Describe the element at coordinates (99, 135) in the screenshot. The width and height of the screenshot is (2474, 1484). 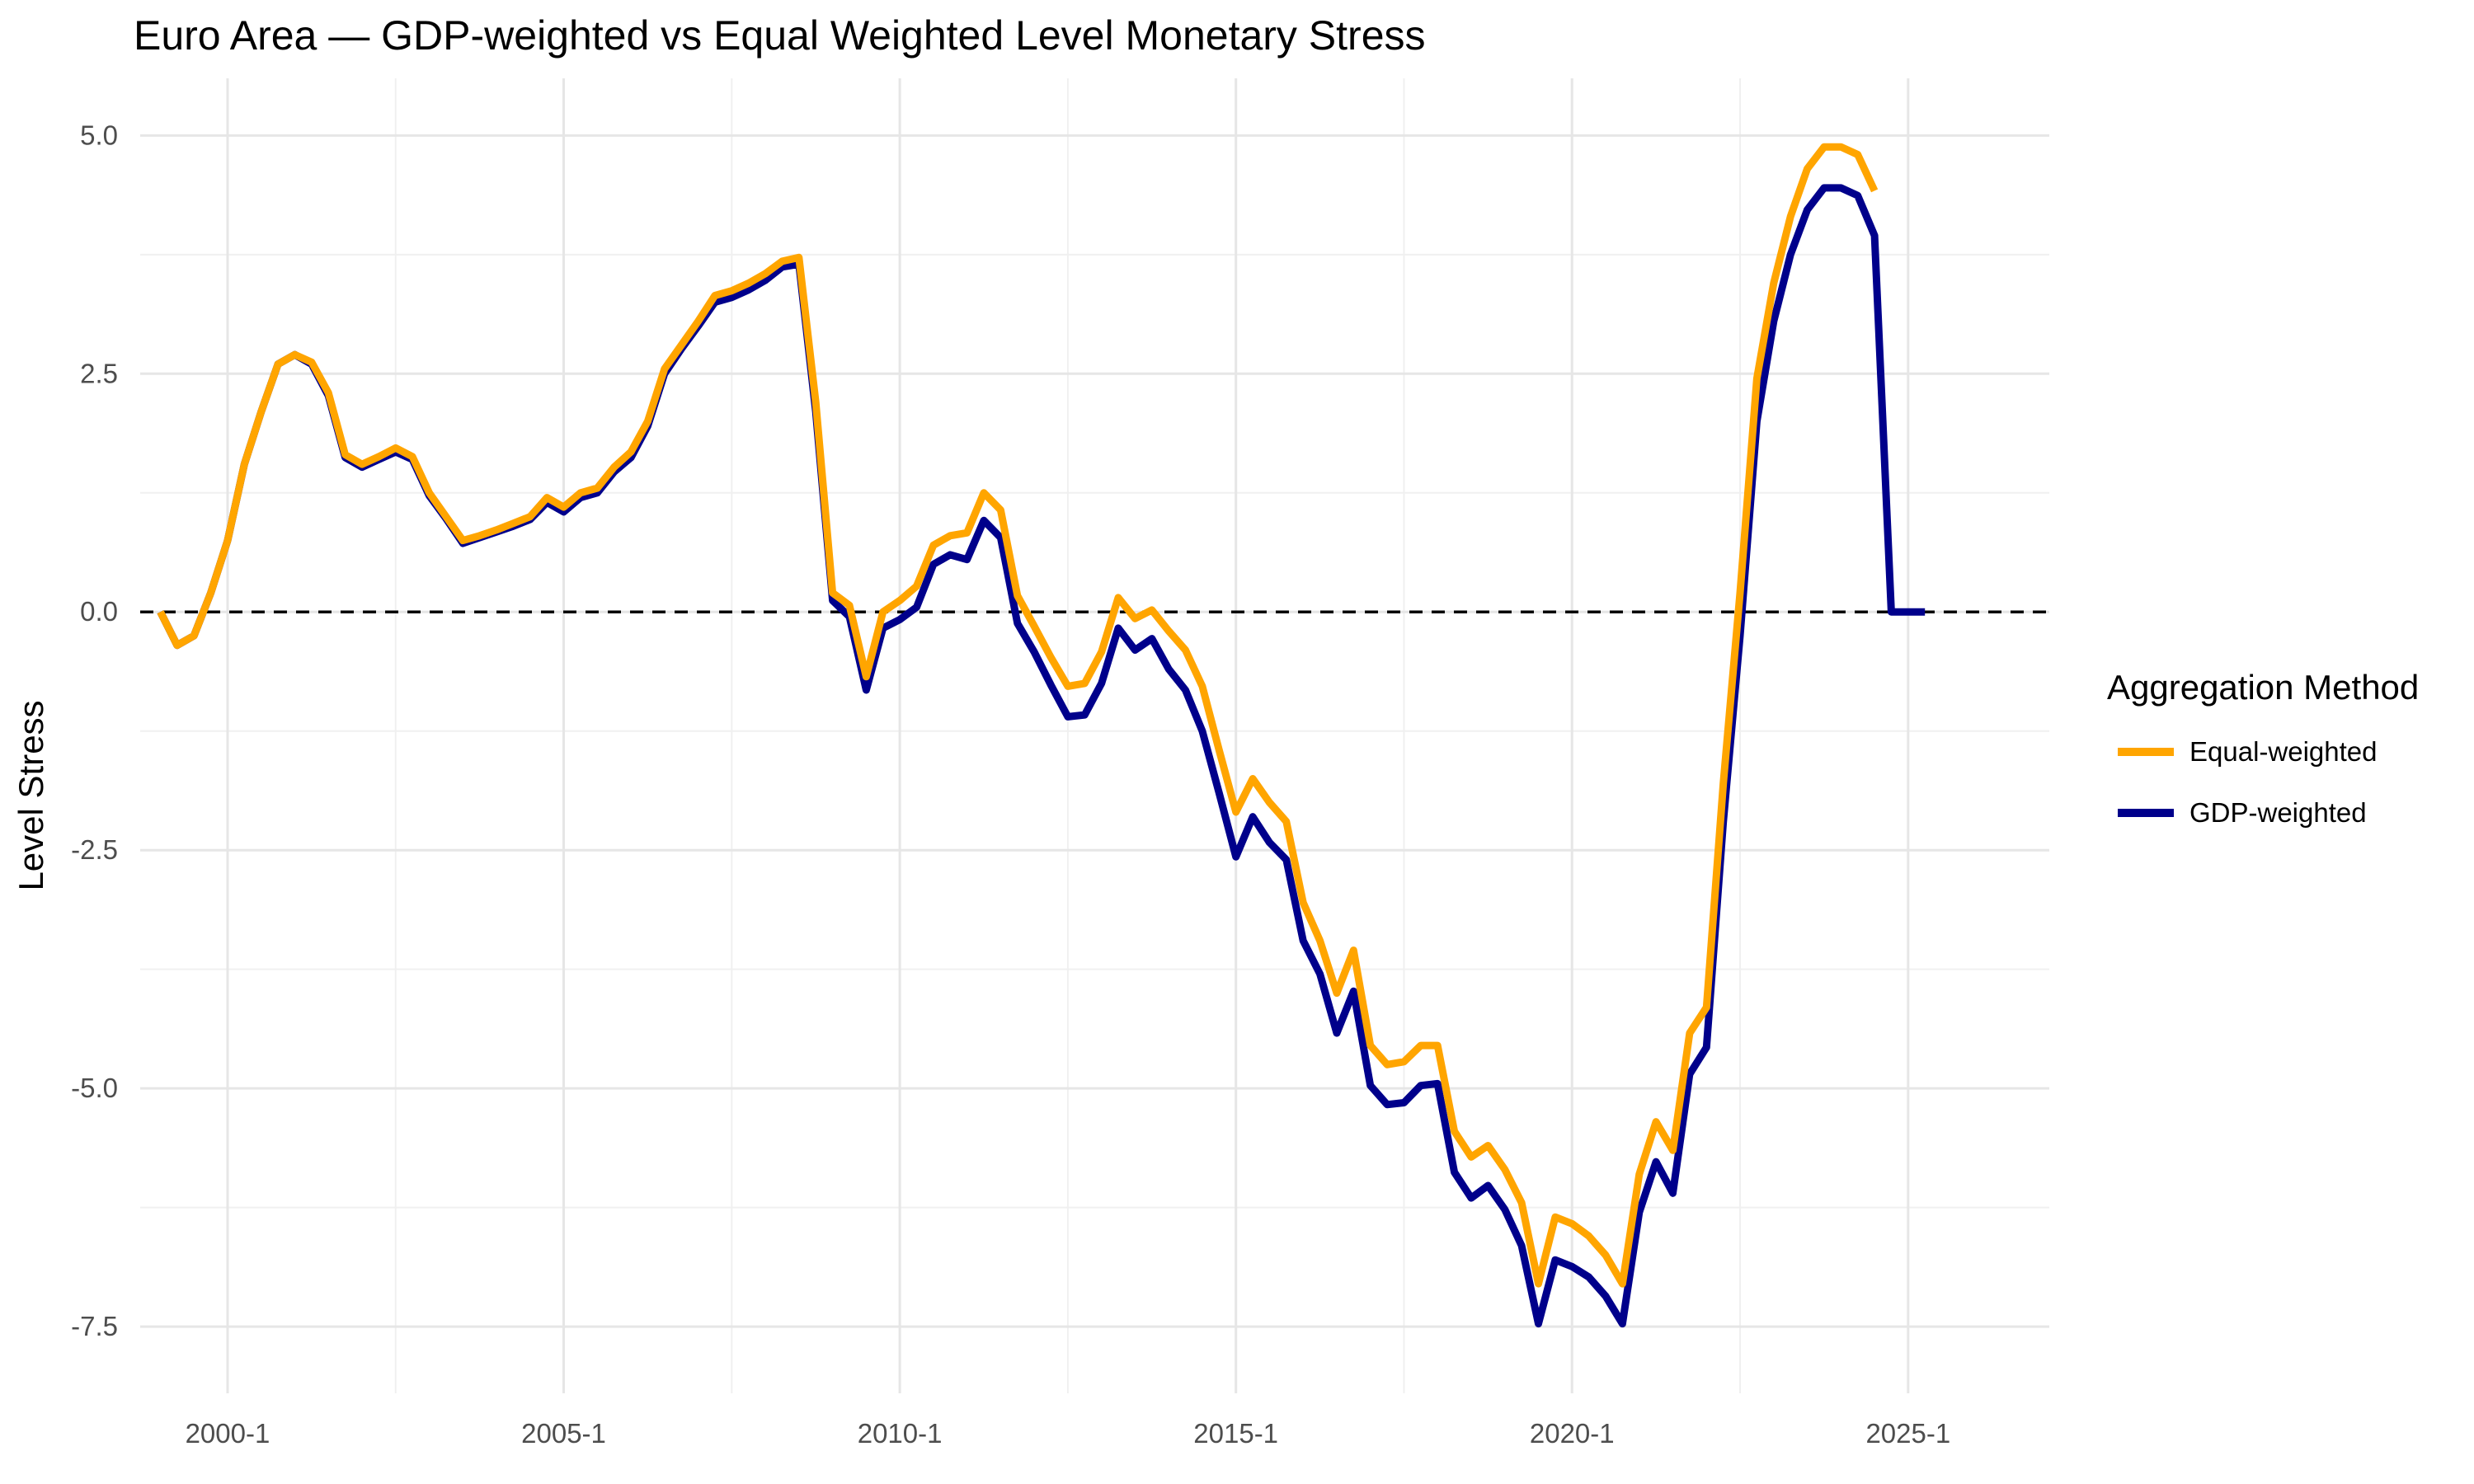
I see `y-tick-label: 5.0` at that location.